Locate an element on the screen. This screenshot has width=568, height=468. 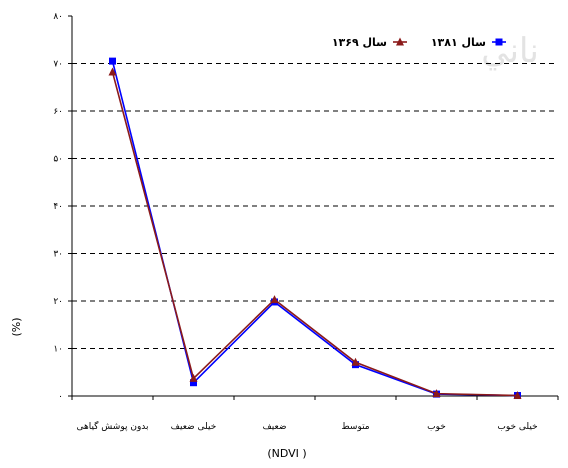
legend-entry-1: سال ۱۳۸۱ is located at coordinates (468, 42).